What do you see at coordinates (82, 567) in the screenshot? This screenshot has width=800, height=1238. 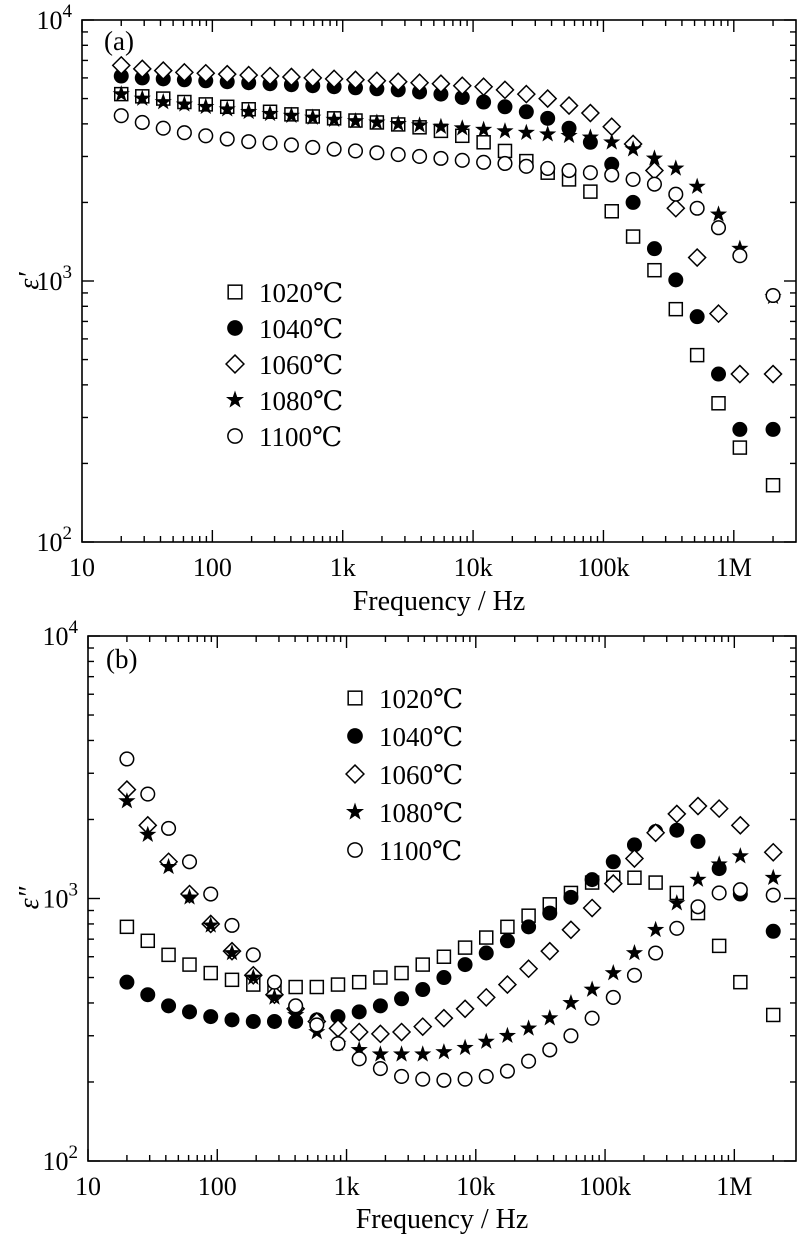 I see `x-tick-label: 10` at bounding box center [82, 567].